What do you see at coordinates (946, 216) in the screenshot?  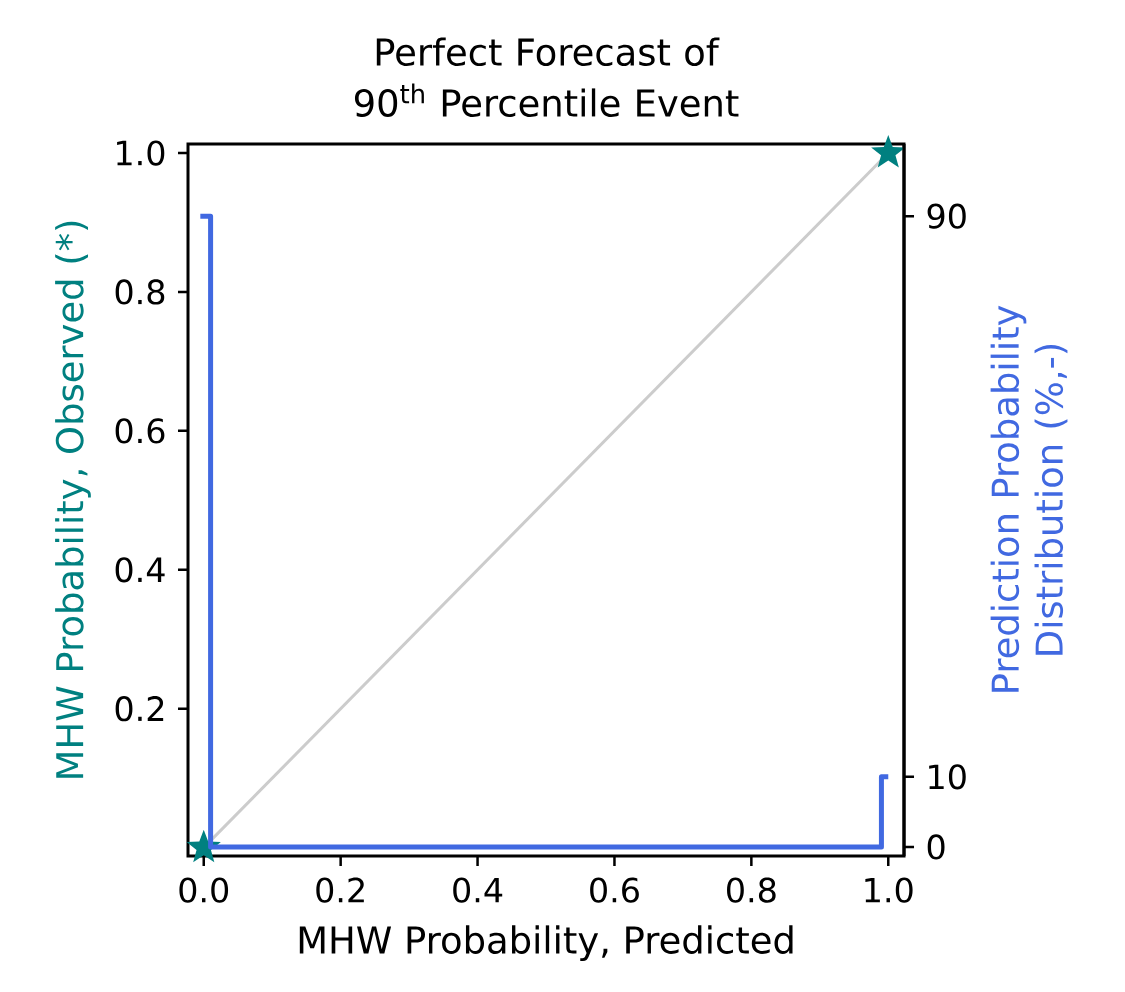 I see `y2-tick-label: 90` at bounding box center [946, 216].